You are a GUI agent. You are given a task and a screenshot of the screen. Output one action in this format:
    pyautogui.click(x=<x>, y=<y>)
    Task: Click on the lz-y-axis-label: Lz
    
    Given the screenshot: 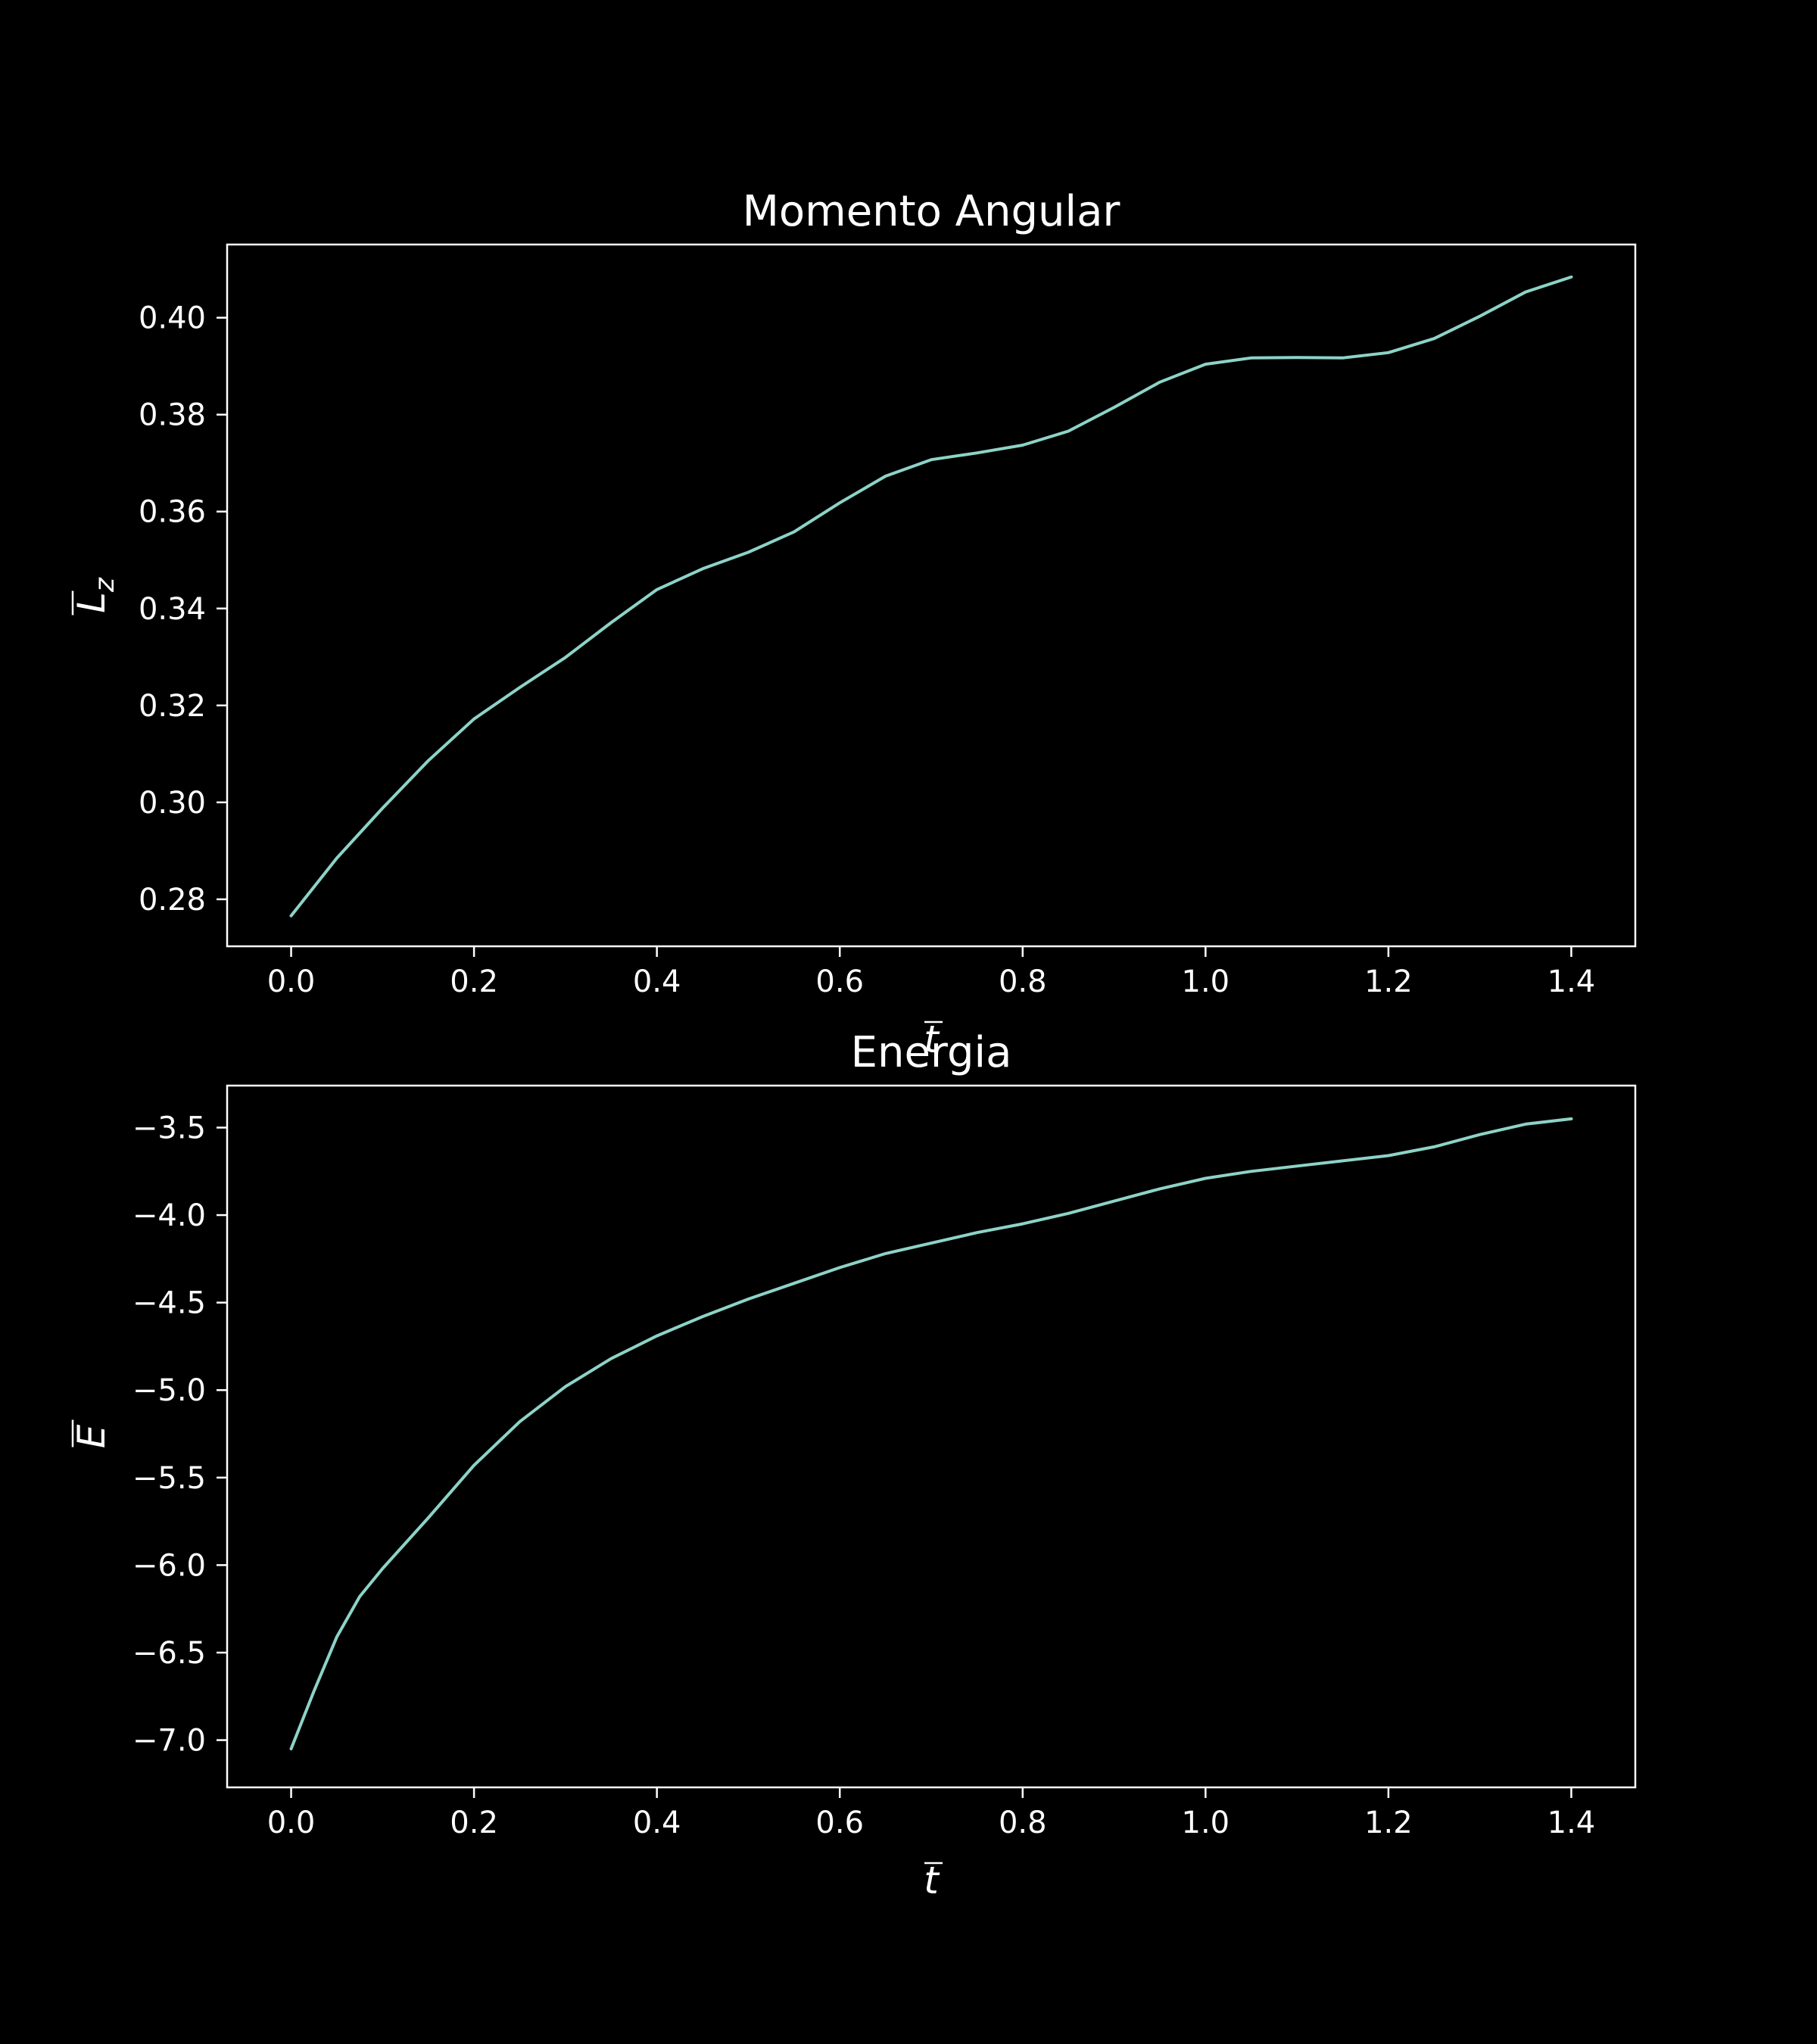 What is the action you would take?
    pyautogui.click(x=95, y=595)
    